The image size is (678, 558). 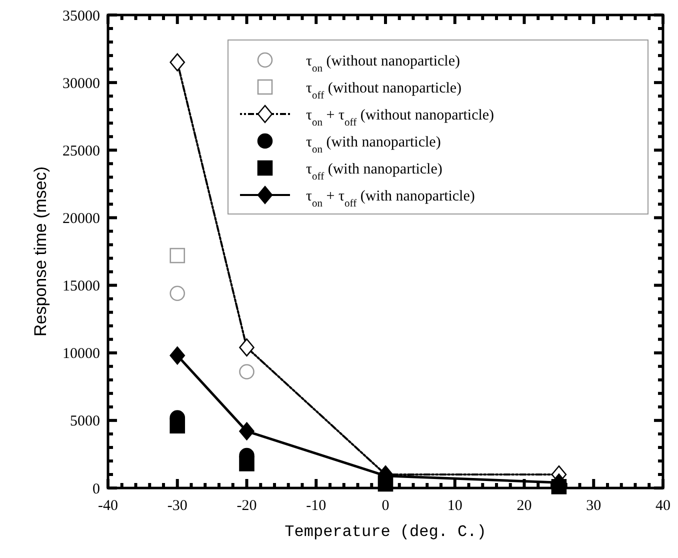 I want to click on legend-label: τ$_{on}$ (without nanoparticle), so click(x=383, y=63).